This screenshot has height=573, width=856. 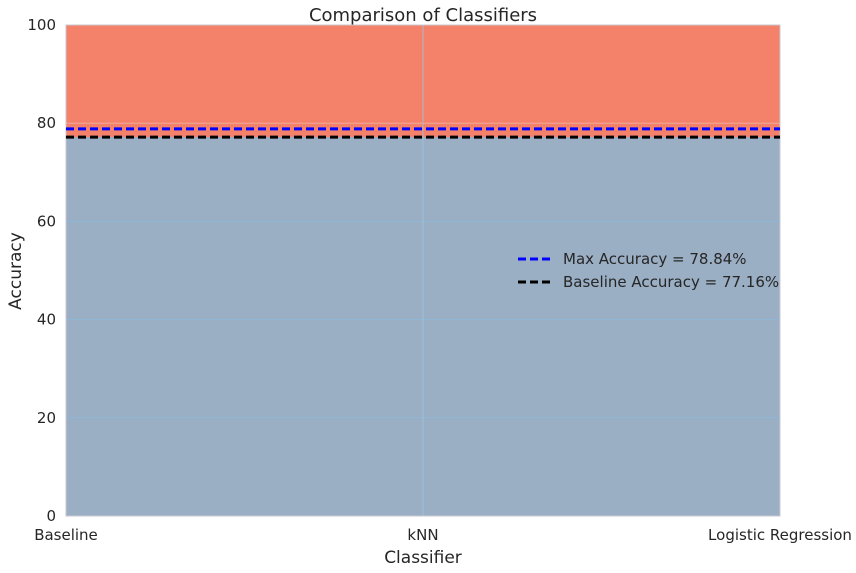 I want to click on y-axis-label: Accuracy, so click(x=16, y=271).